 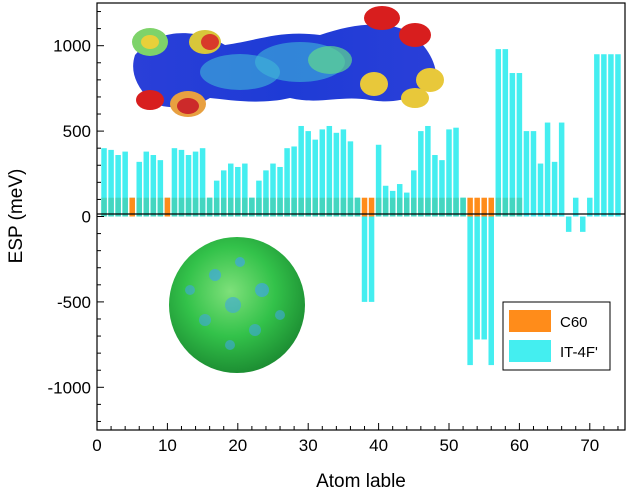 I want to click on x-tick-label-10: 10, so click(x=167, y=445).